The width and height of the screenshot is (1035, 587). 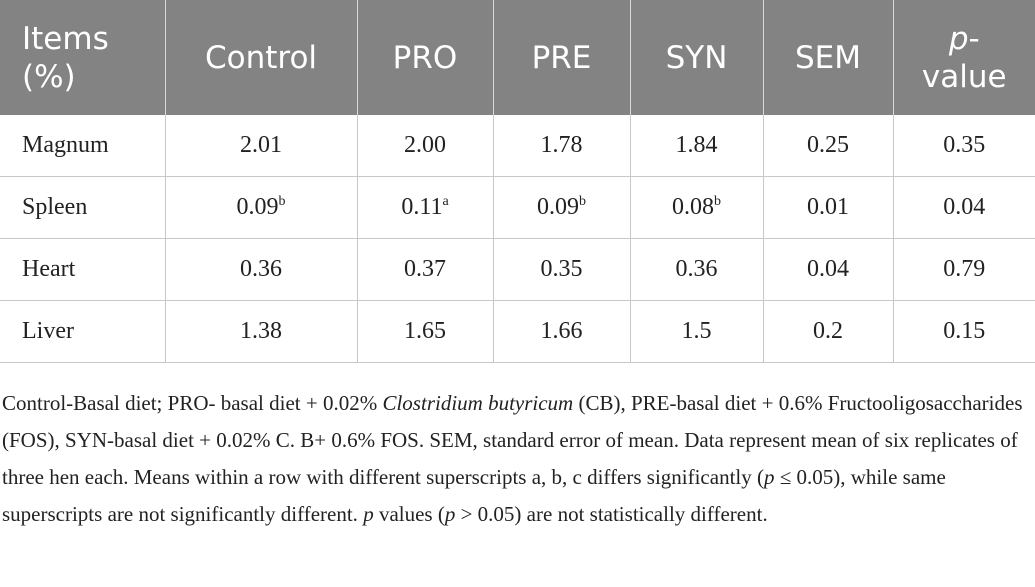 I want to click on table-row: Spleen 0.09b 0.11a 0.09b 0.08b 0.01 0.04, so click(x=517, y=207).